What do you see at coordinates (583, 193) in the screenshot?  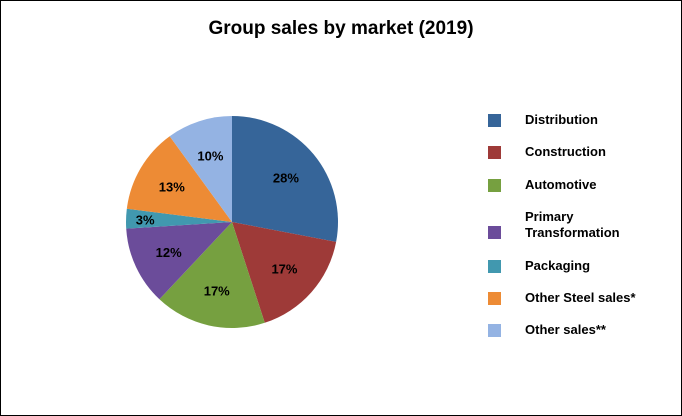 I see `legend-item: Automotive` at bounding box center [583, 193].